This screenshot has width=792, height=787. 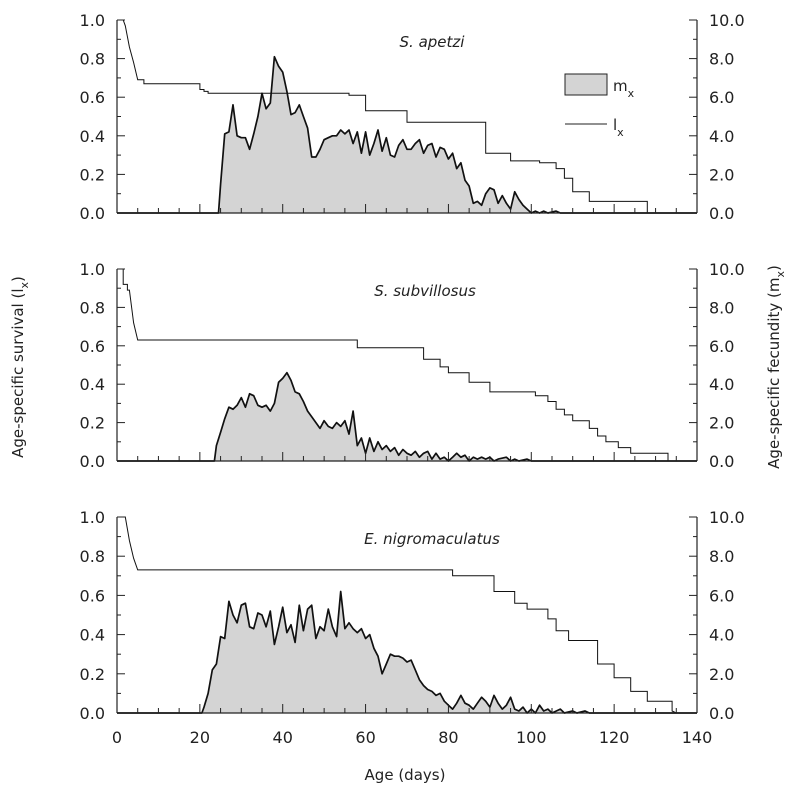 What do you see at coordinates (433, 42) in the screenshot?
I see `panel-title: S. apetzi` at bounding box center [433, 42].